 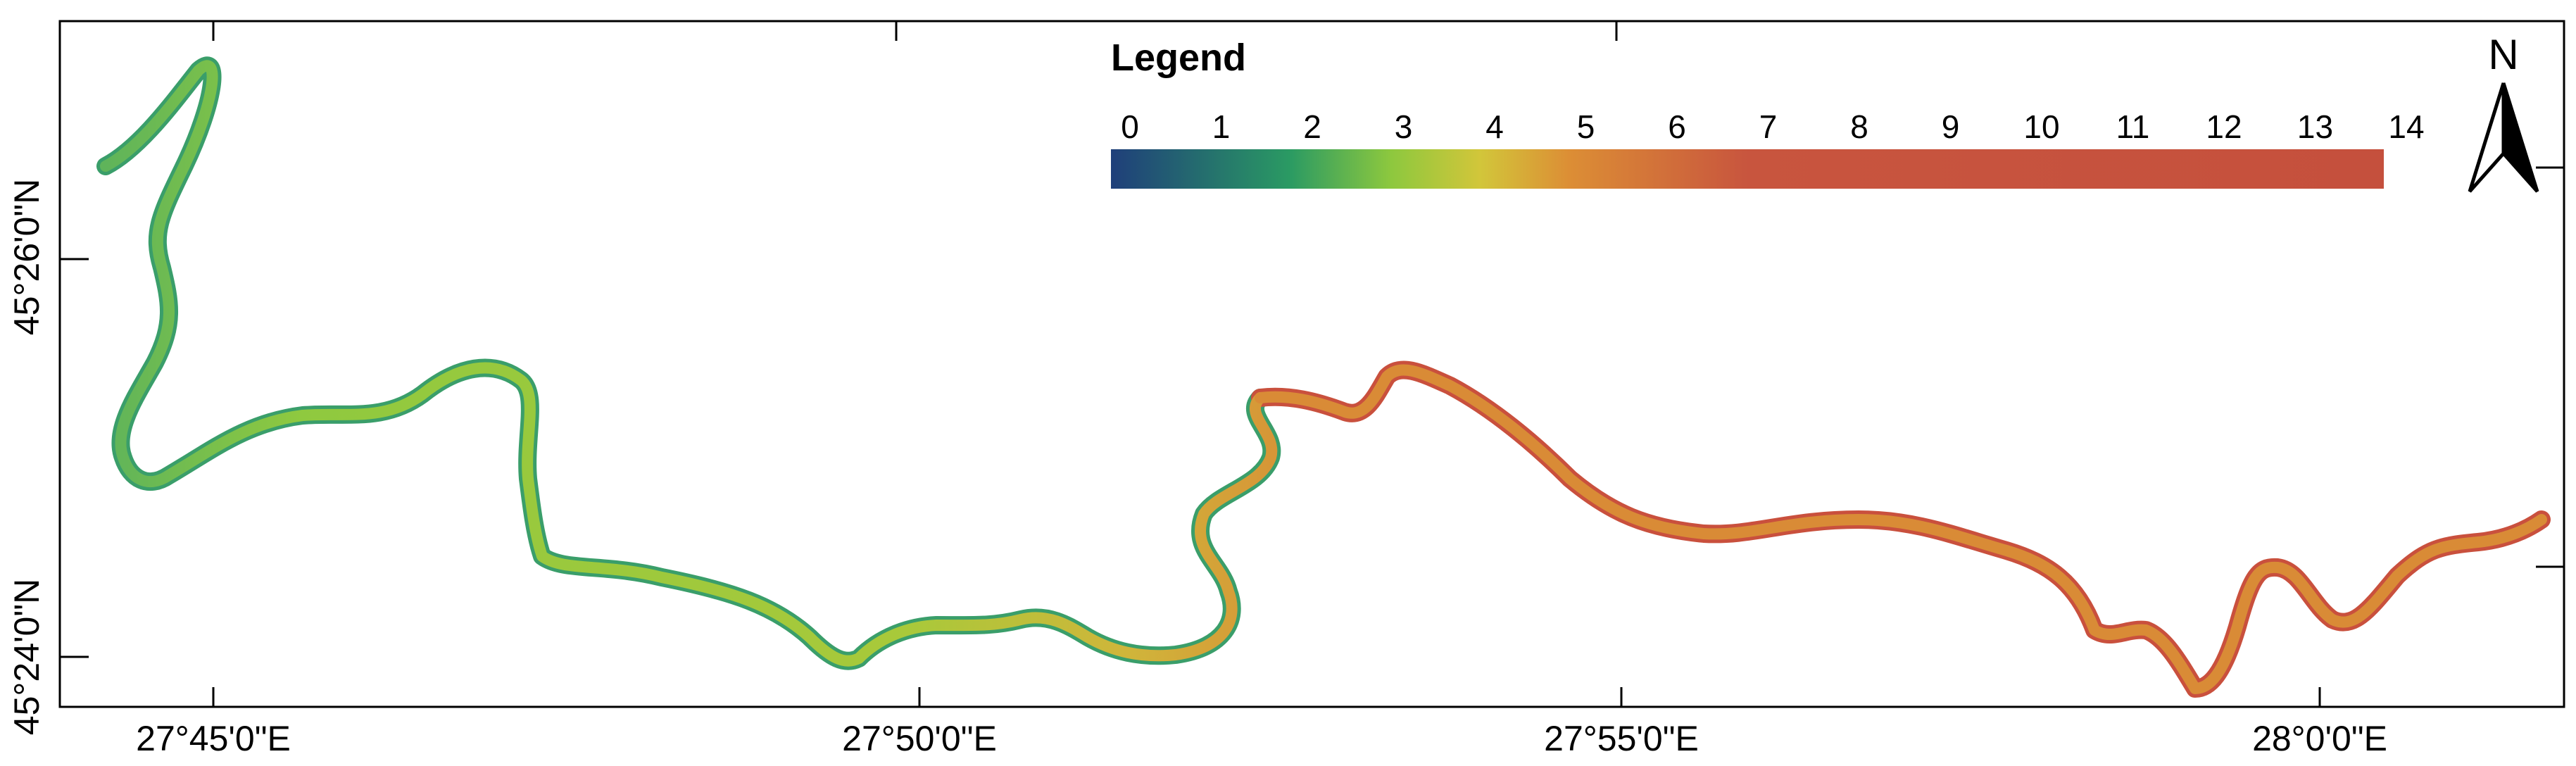 What do you see at coordinates (1312, 127) in the screenshot?
I see `legend-scale-label: 2` at bounding box center [1312, 127].